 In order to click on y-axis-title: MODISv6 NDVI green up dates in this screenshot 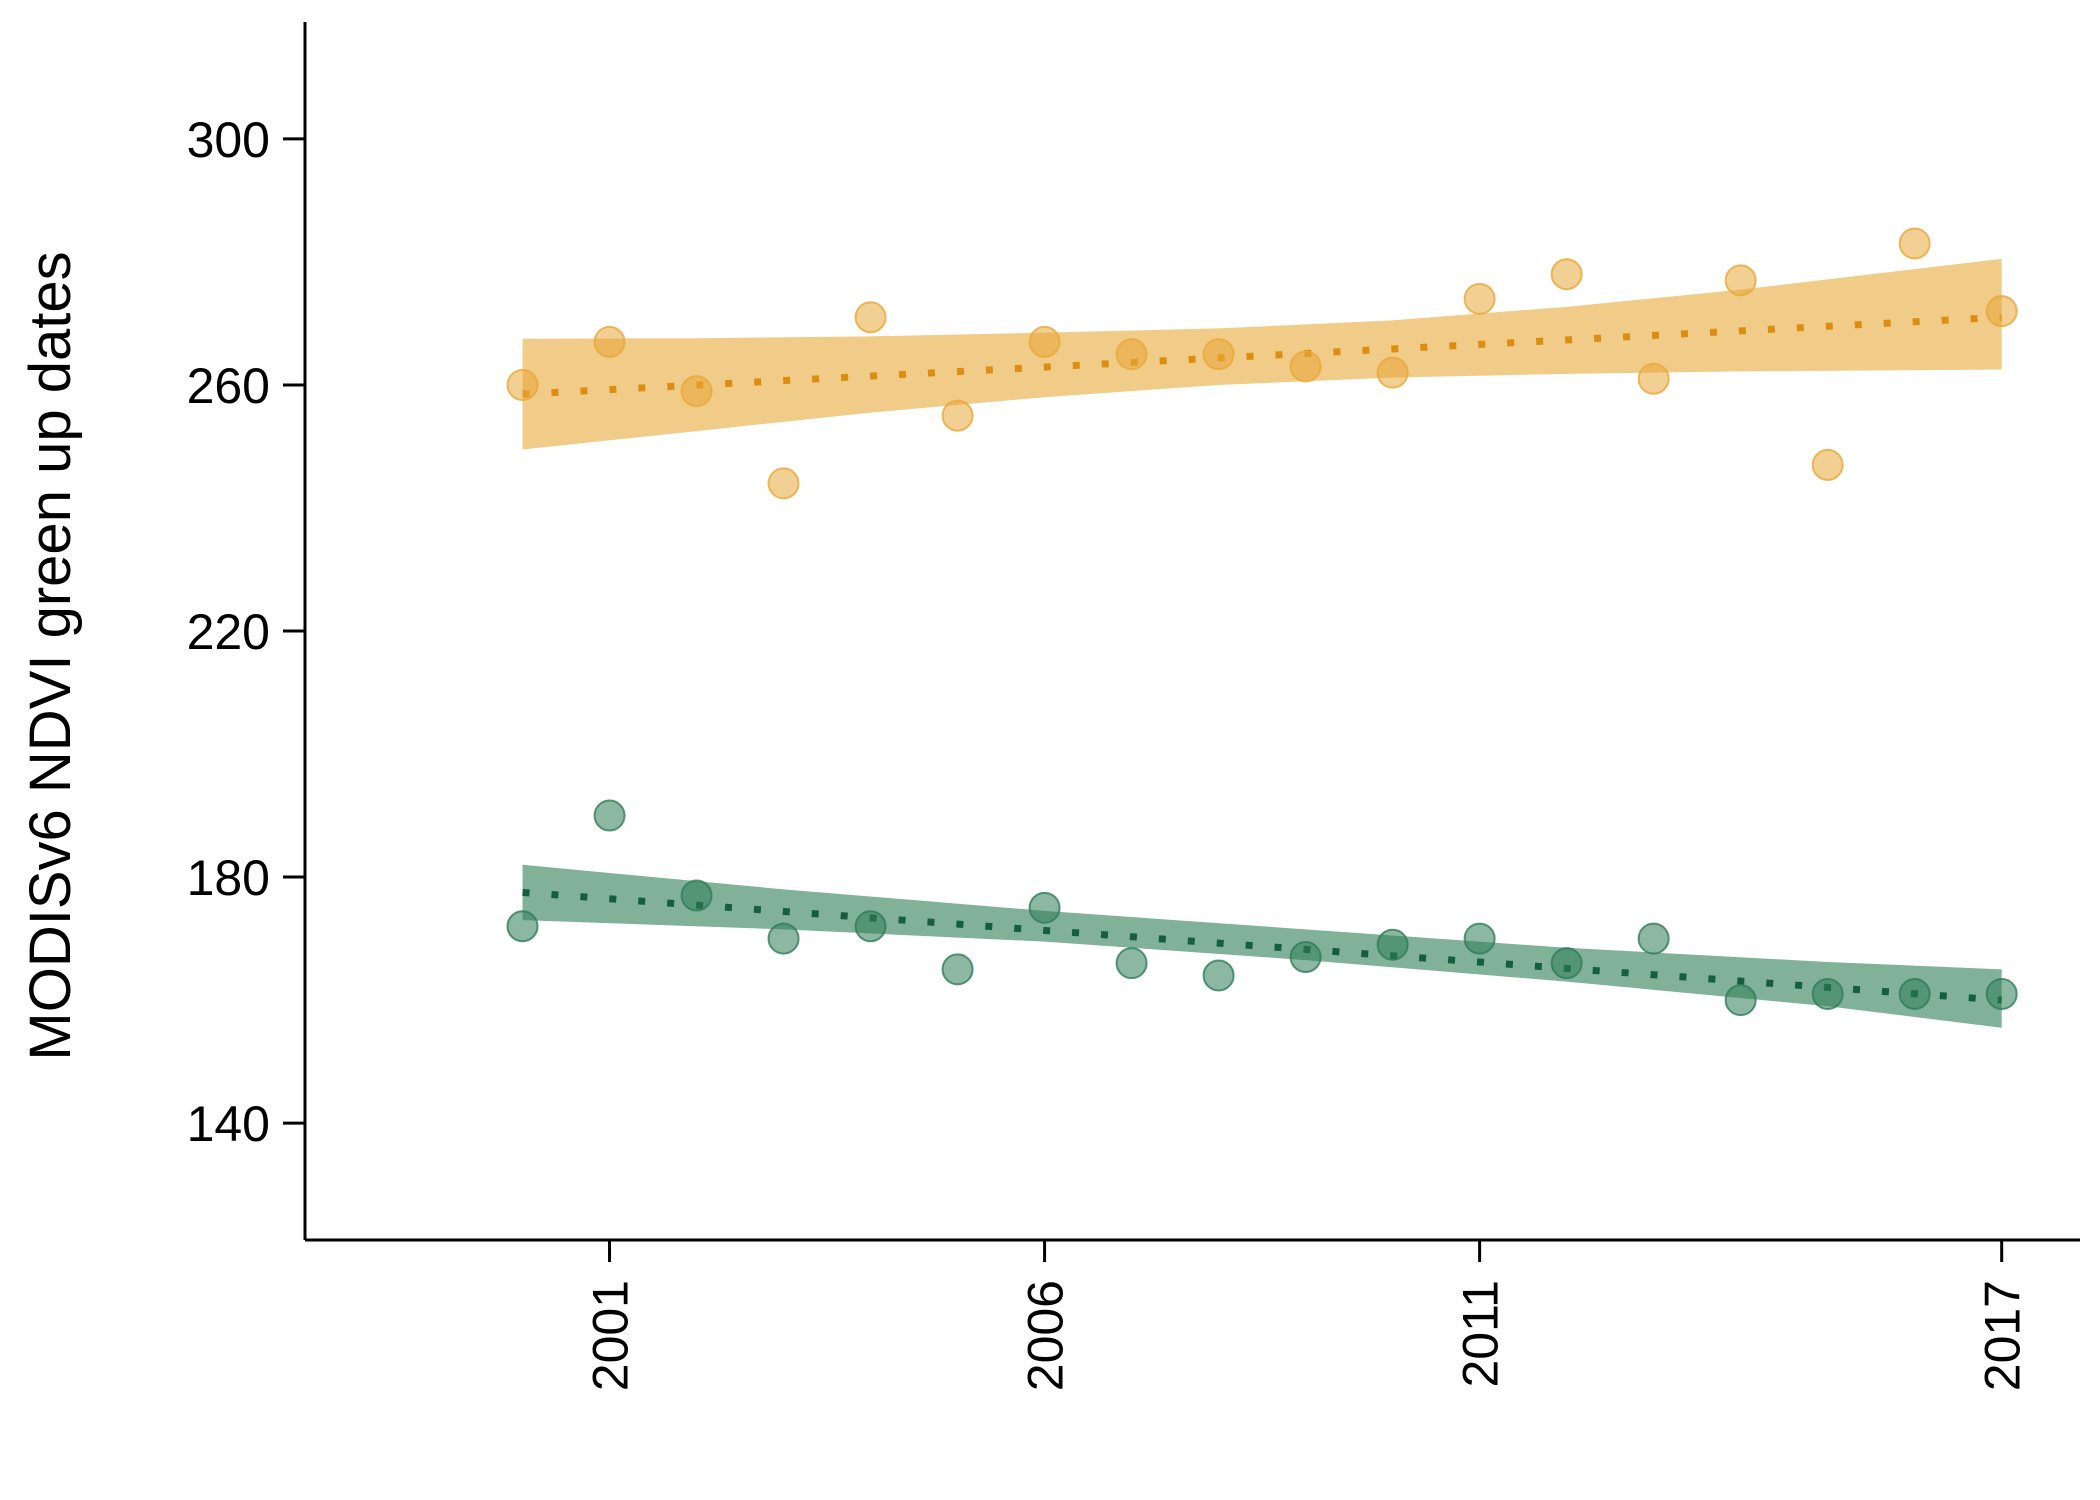, I will do `click(50, 655)`.